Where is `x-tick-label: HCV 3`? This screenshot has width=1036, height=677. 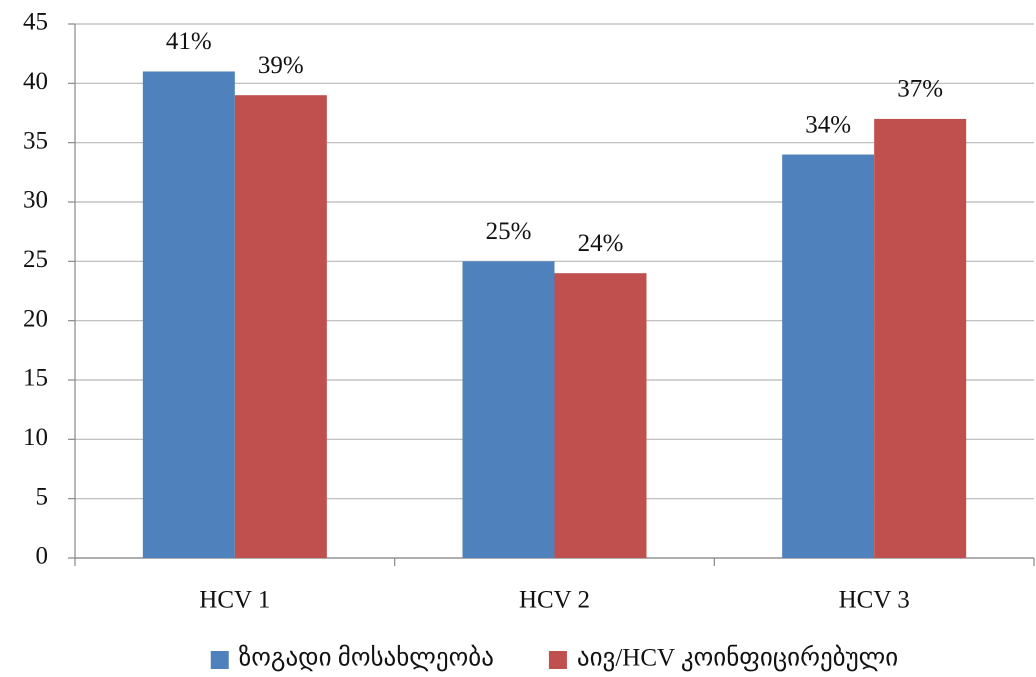
x-tick-label: HCV 3 is located at coordinates (874, 600).